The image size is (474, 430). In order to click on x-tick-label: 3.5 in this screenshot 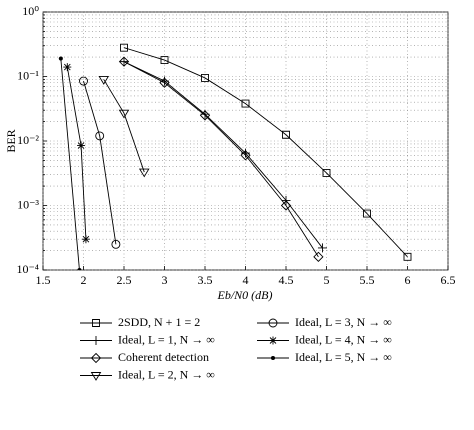, I will do `click(205, 280)`.